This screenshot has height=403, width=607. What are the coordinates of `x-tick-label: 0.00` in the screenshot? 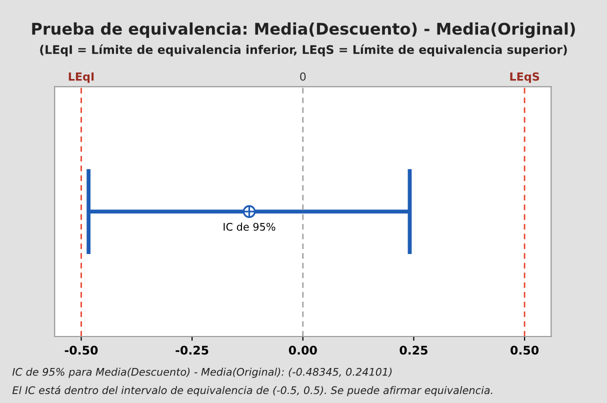 It's located at (302, 350).